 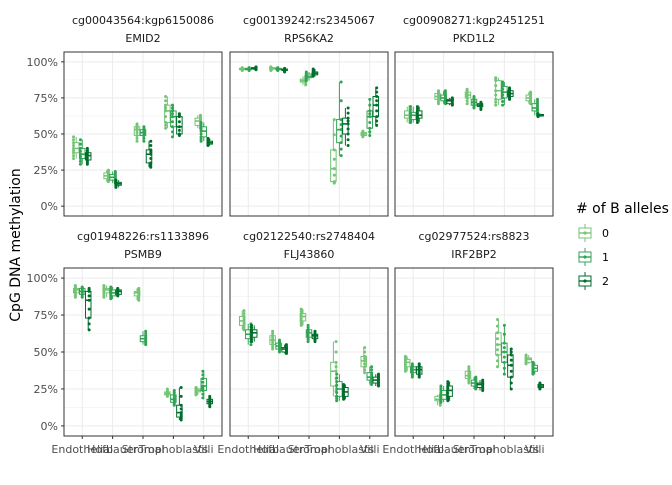 What do you see at coordinates (309, 449) in the screenshot?
I see `x-tick-label: Stromal` at bounding box center [309, 449].